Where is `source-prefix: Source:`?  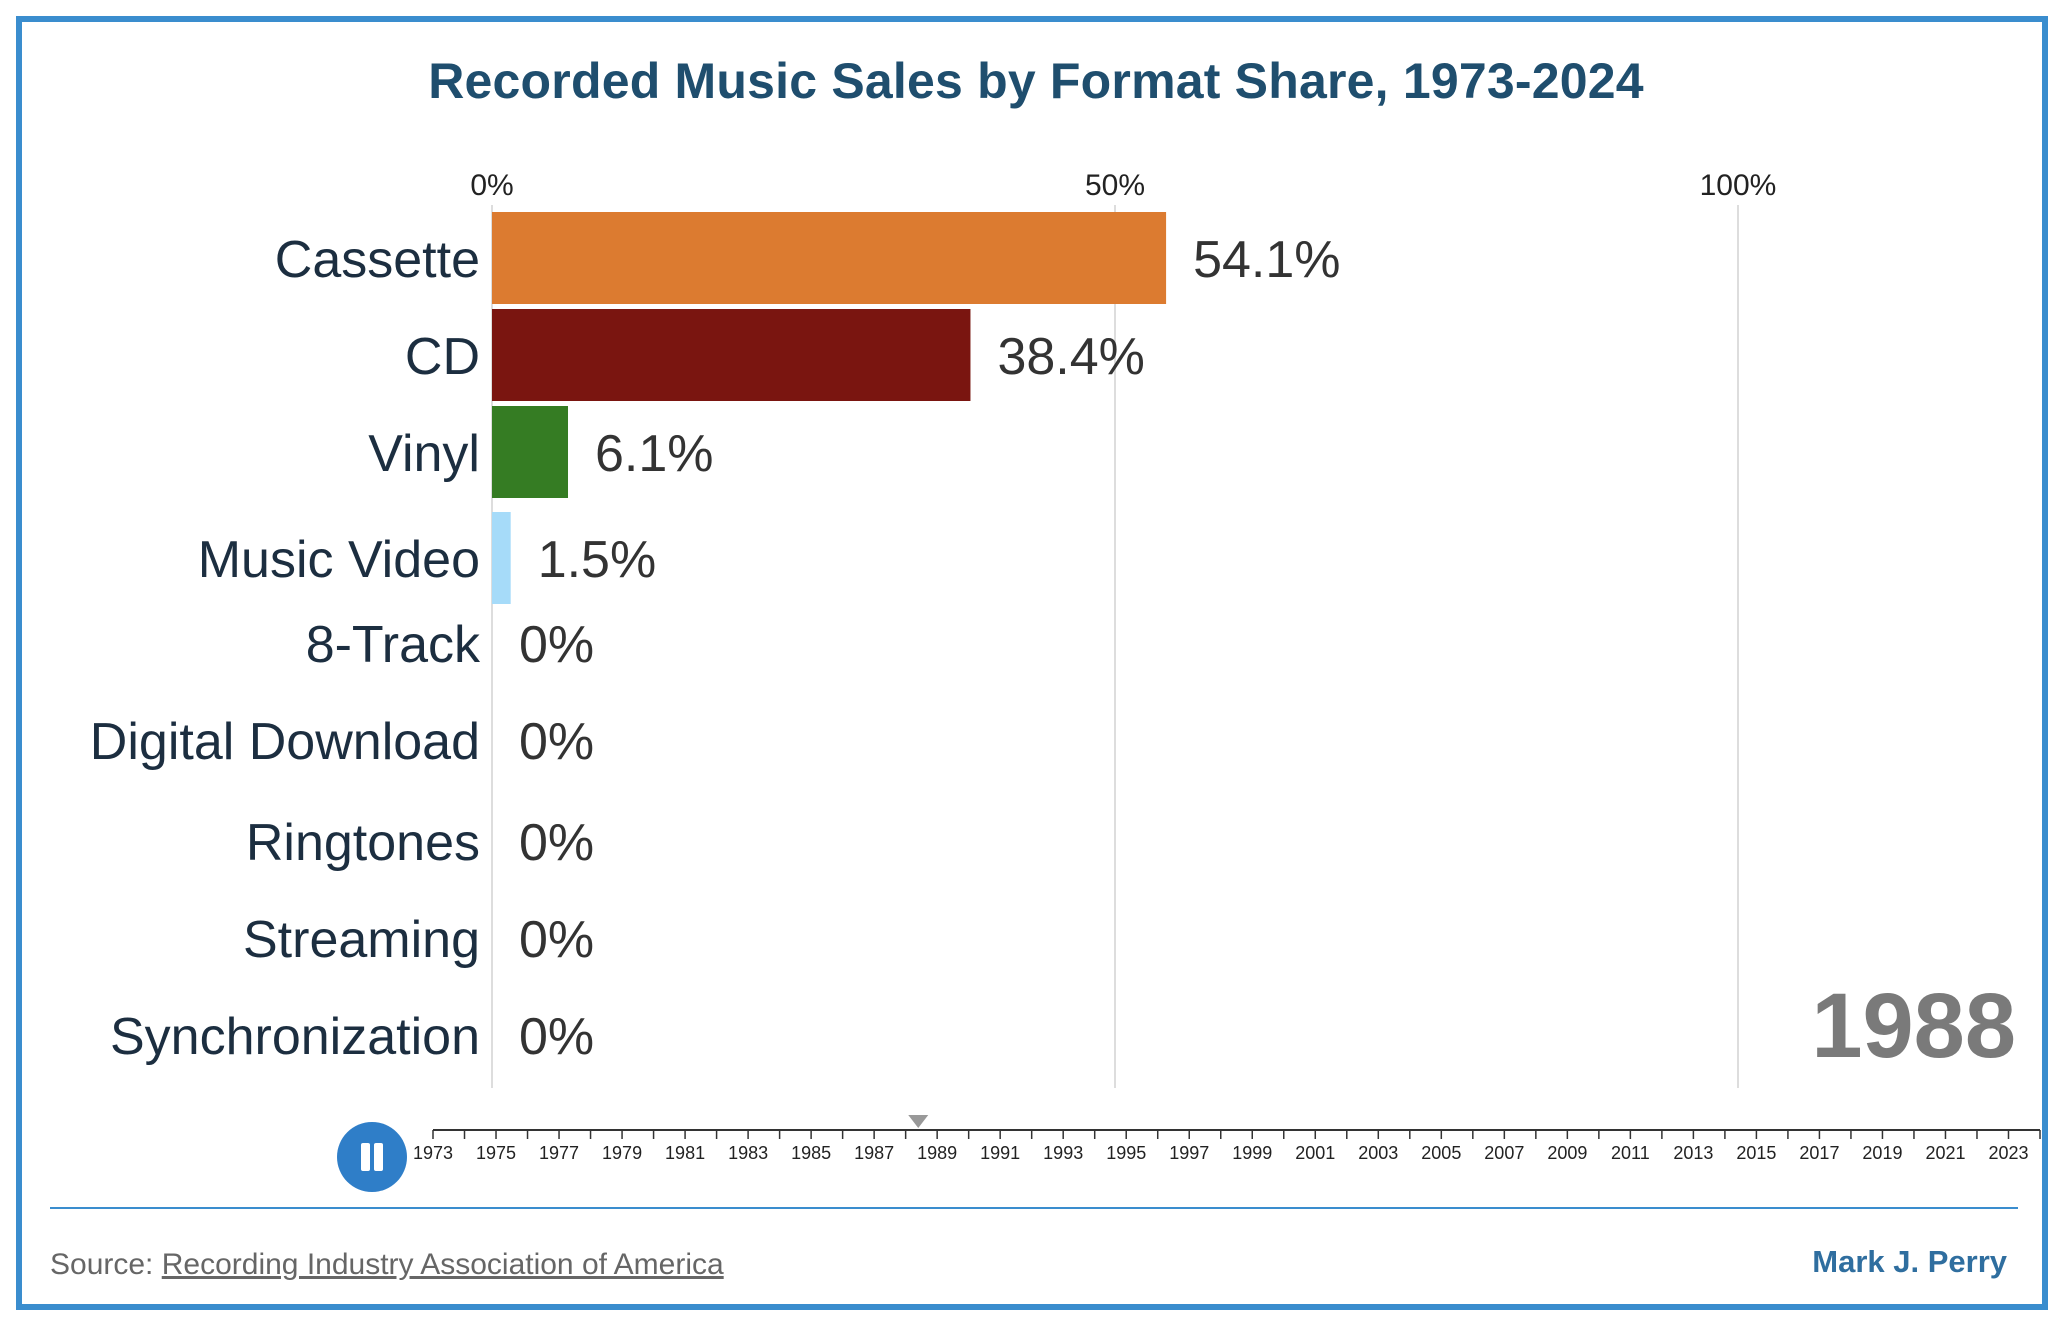
source-prefix: Source: is located at coordinates (106, 1264).